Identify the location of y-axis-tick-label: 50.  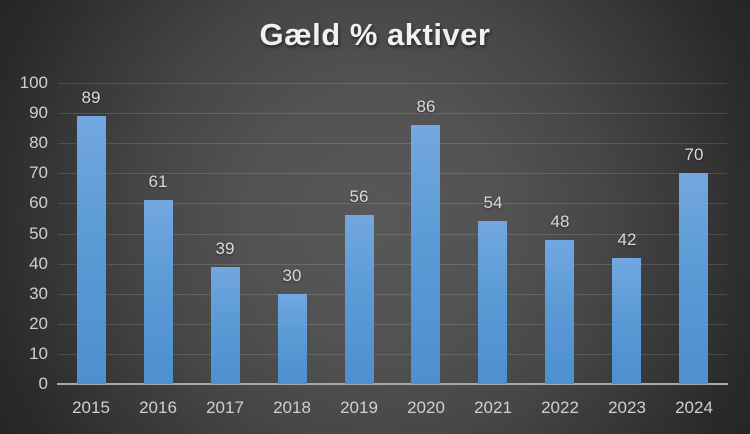
(38, 233).